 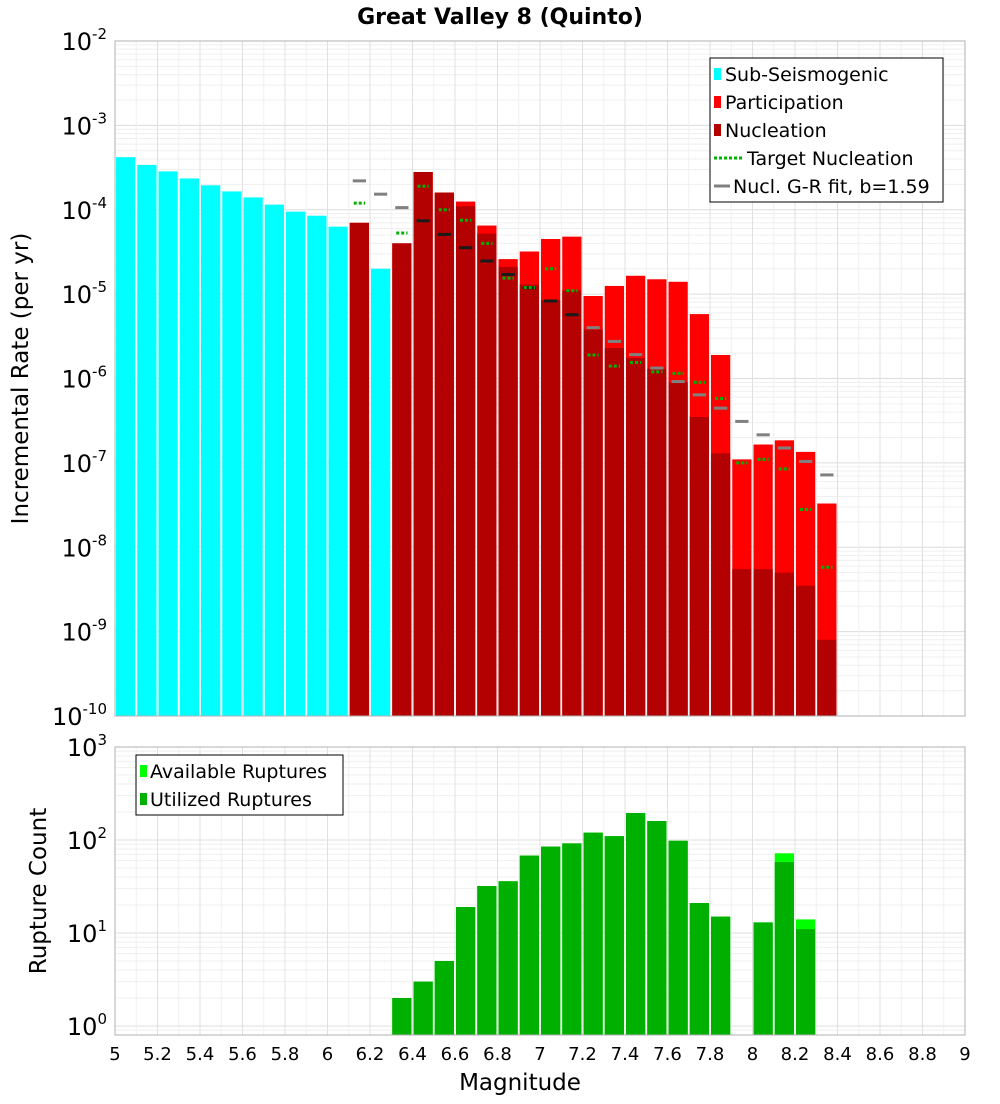 What do you see at coordinates (143, 771) in the screenshot?
I see `available-ruptures-legend-swatch` at bounding box center [143, 771].